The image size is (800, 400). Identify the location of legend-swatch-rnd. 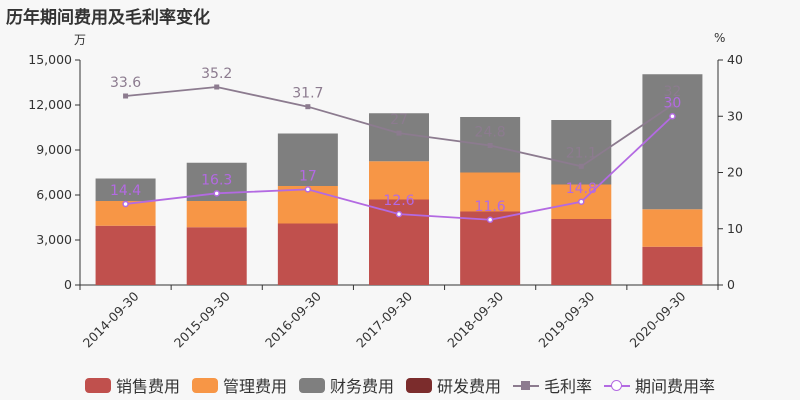
(419, 385).